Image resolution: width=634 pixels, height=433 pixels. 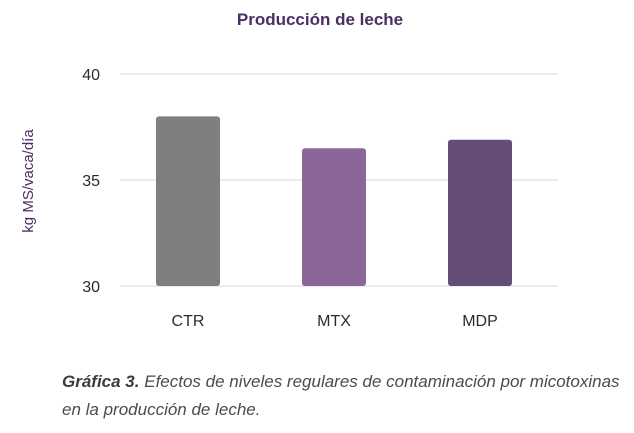 I want to click on bar-mdp, so click(x=480, y=212).